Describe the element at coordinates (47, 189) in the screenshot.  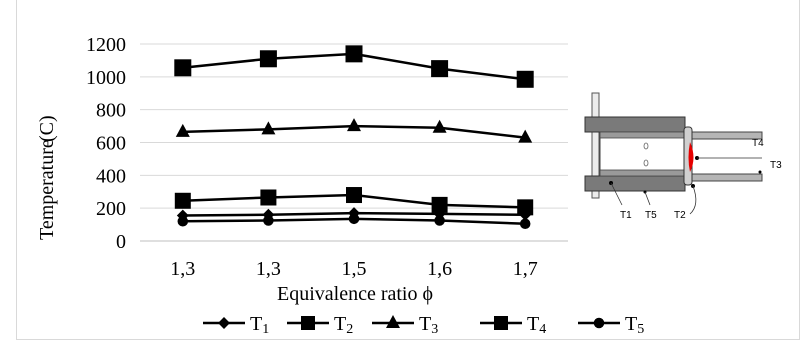
I see `y-axis-title: Temperature` at that location.